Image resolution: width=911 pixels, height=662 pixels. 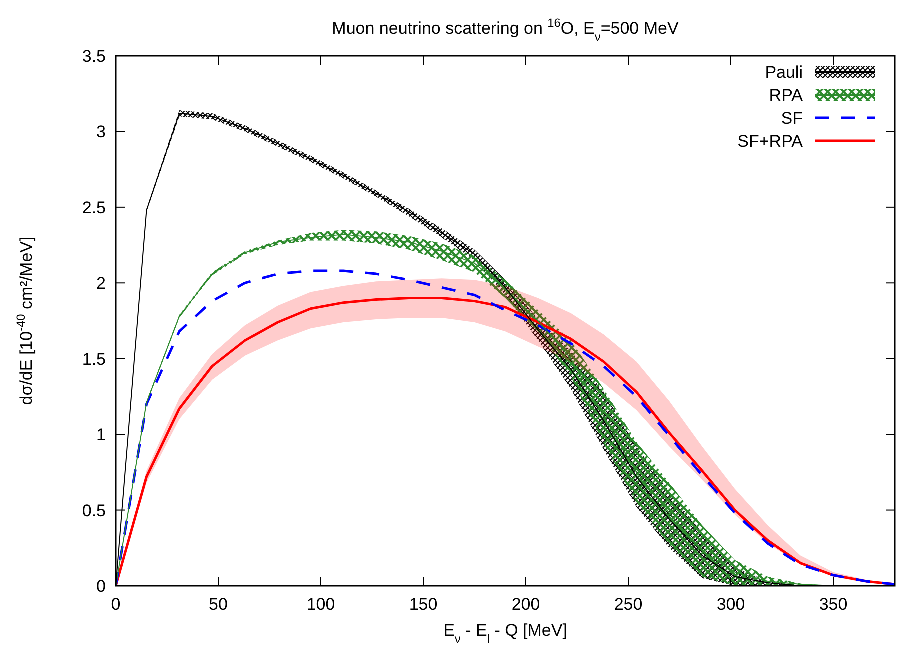 I want to click on x-tick-label: 50, so click(x=218, y=604).